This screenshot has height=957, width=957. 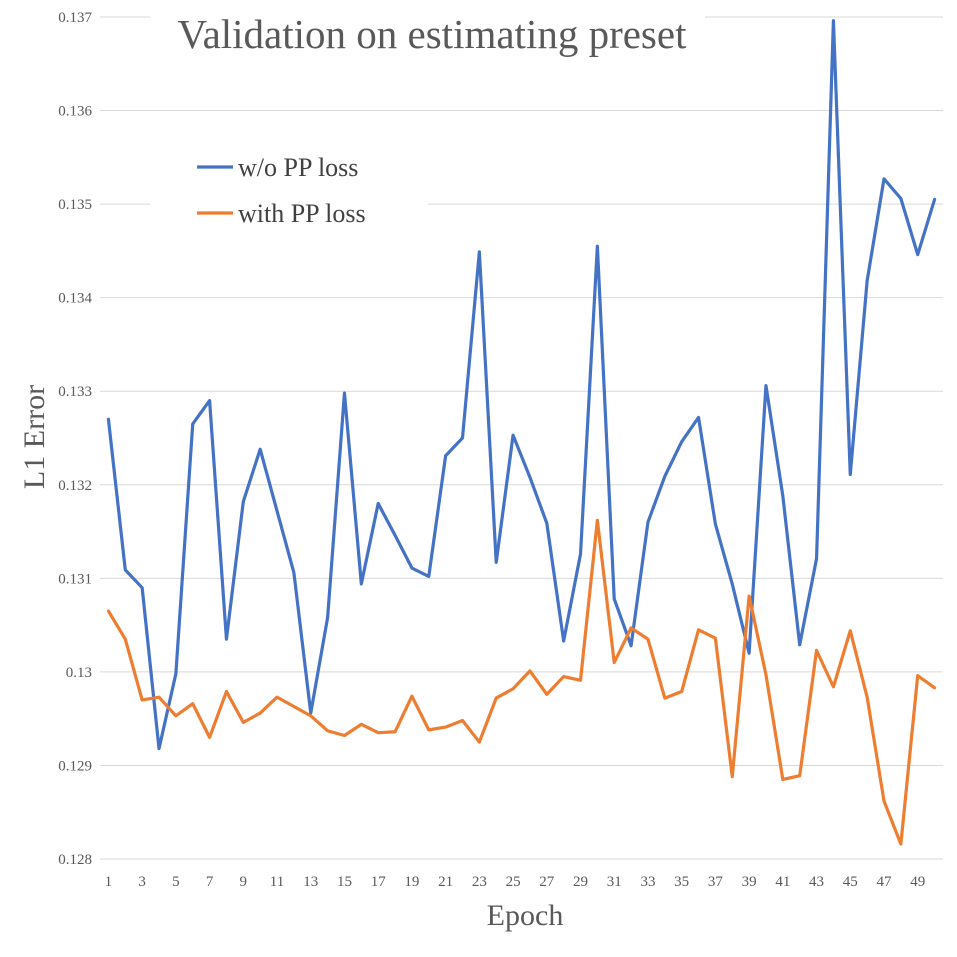 I want to click on legend-background, so click(x=289, y=192).